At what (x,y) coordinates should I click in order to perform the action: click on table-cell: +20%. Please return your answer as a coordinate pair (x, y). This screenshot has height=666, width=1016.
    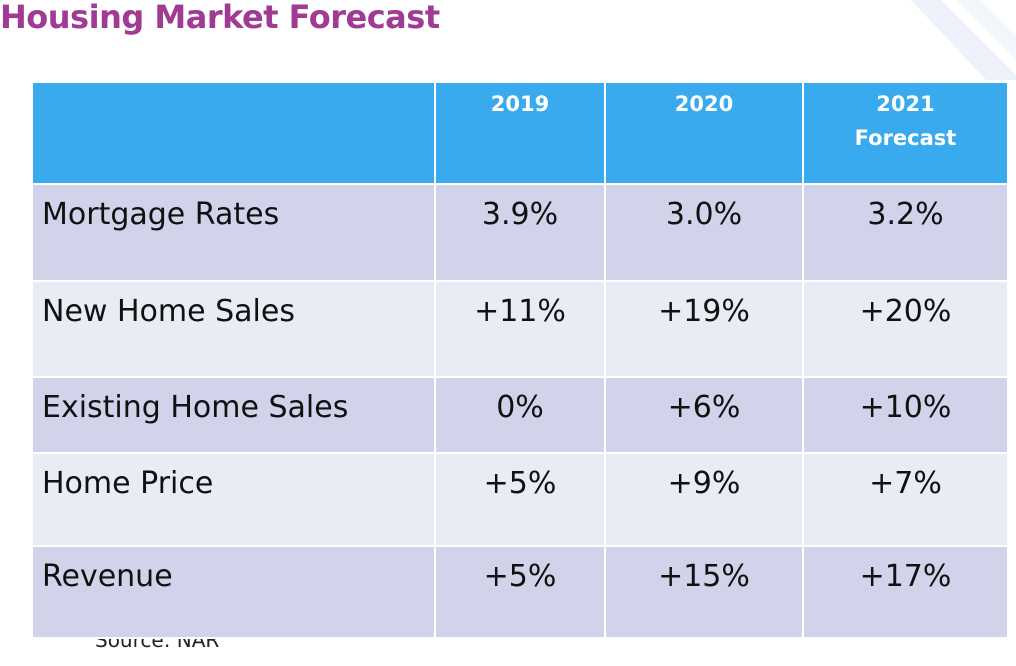
    Looking at the image, I should click on (905, 329).